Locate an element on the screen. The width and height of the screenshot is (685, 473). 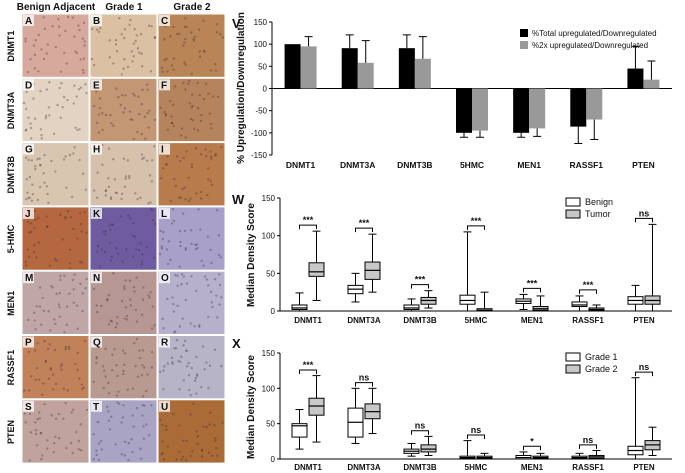
significance-label: *** is located at coordinates (364, 223).